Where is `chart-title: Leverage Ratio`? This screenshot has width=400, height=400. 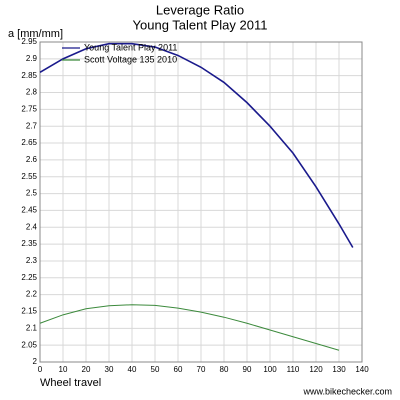 chart-title: Leverage Ratio is located at coordinates (200, 9).